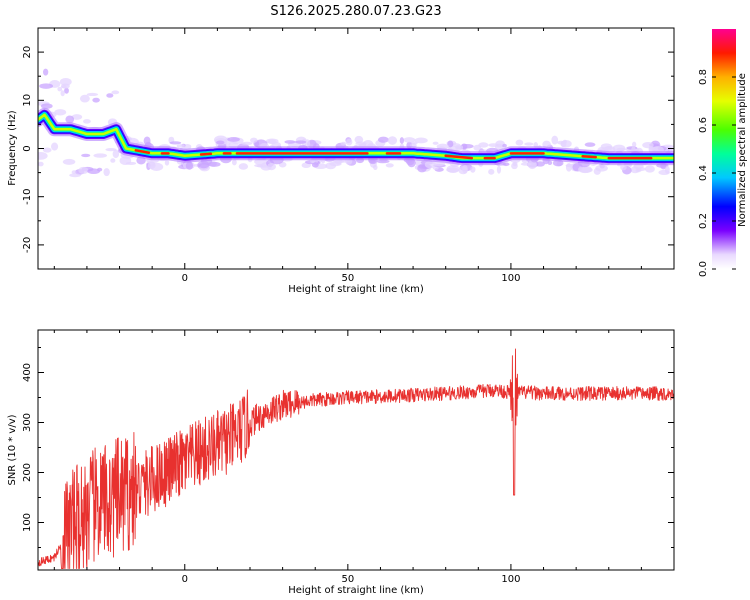  What do you see at coordinates (510, 579) in the screenshot?
I see `snr-x-tick-label: 100` at bounding box center [510, 579].